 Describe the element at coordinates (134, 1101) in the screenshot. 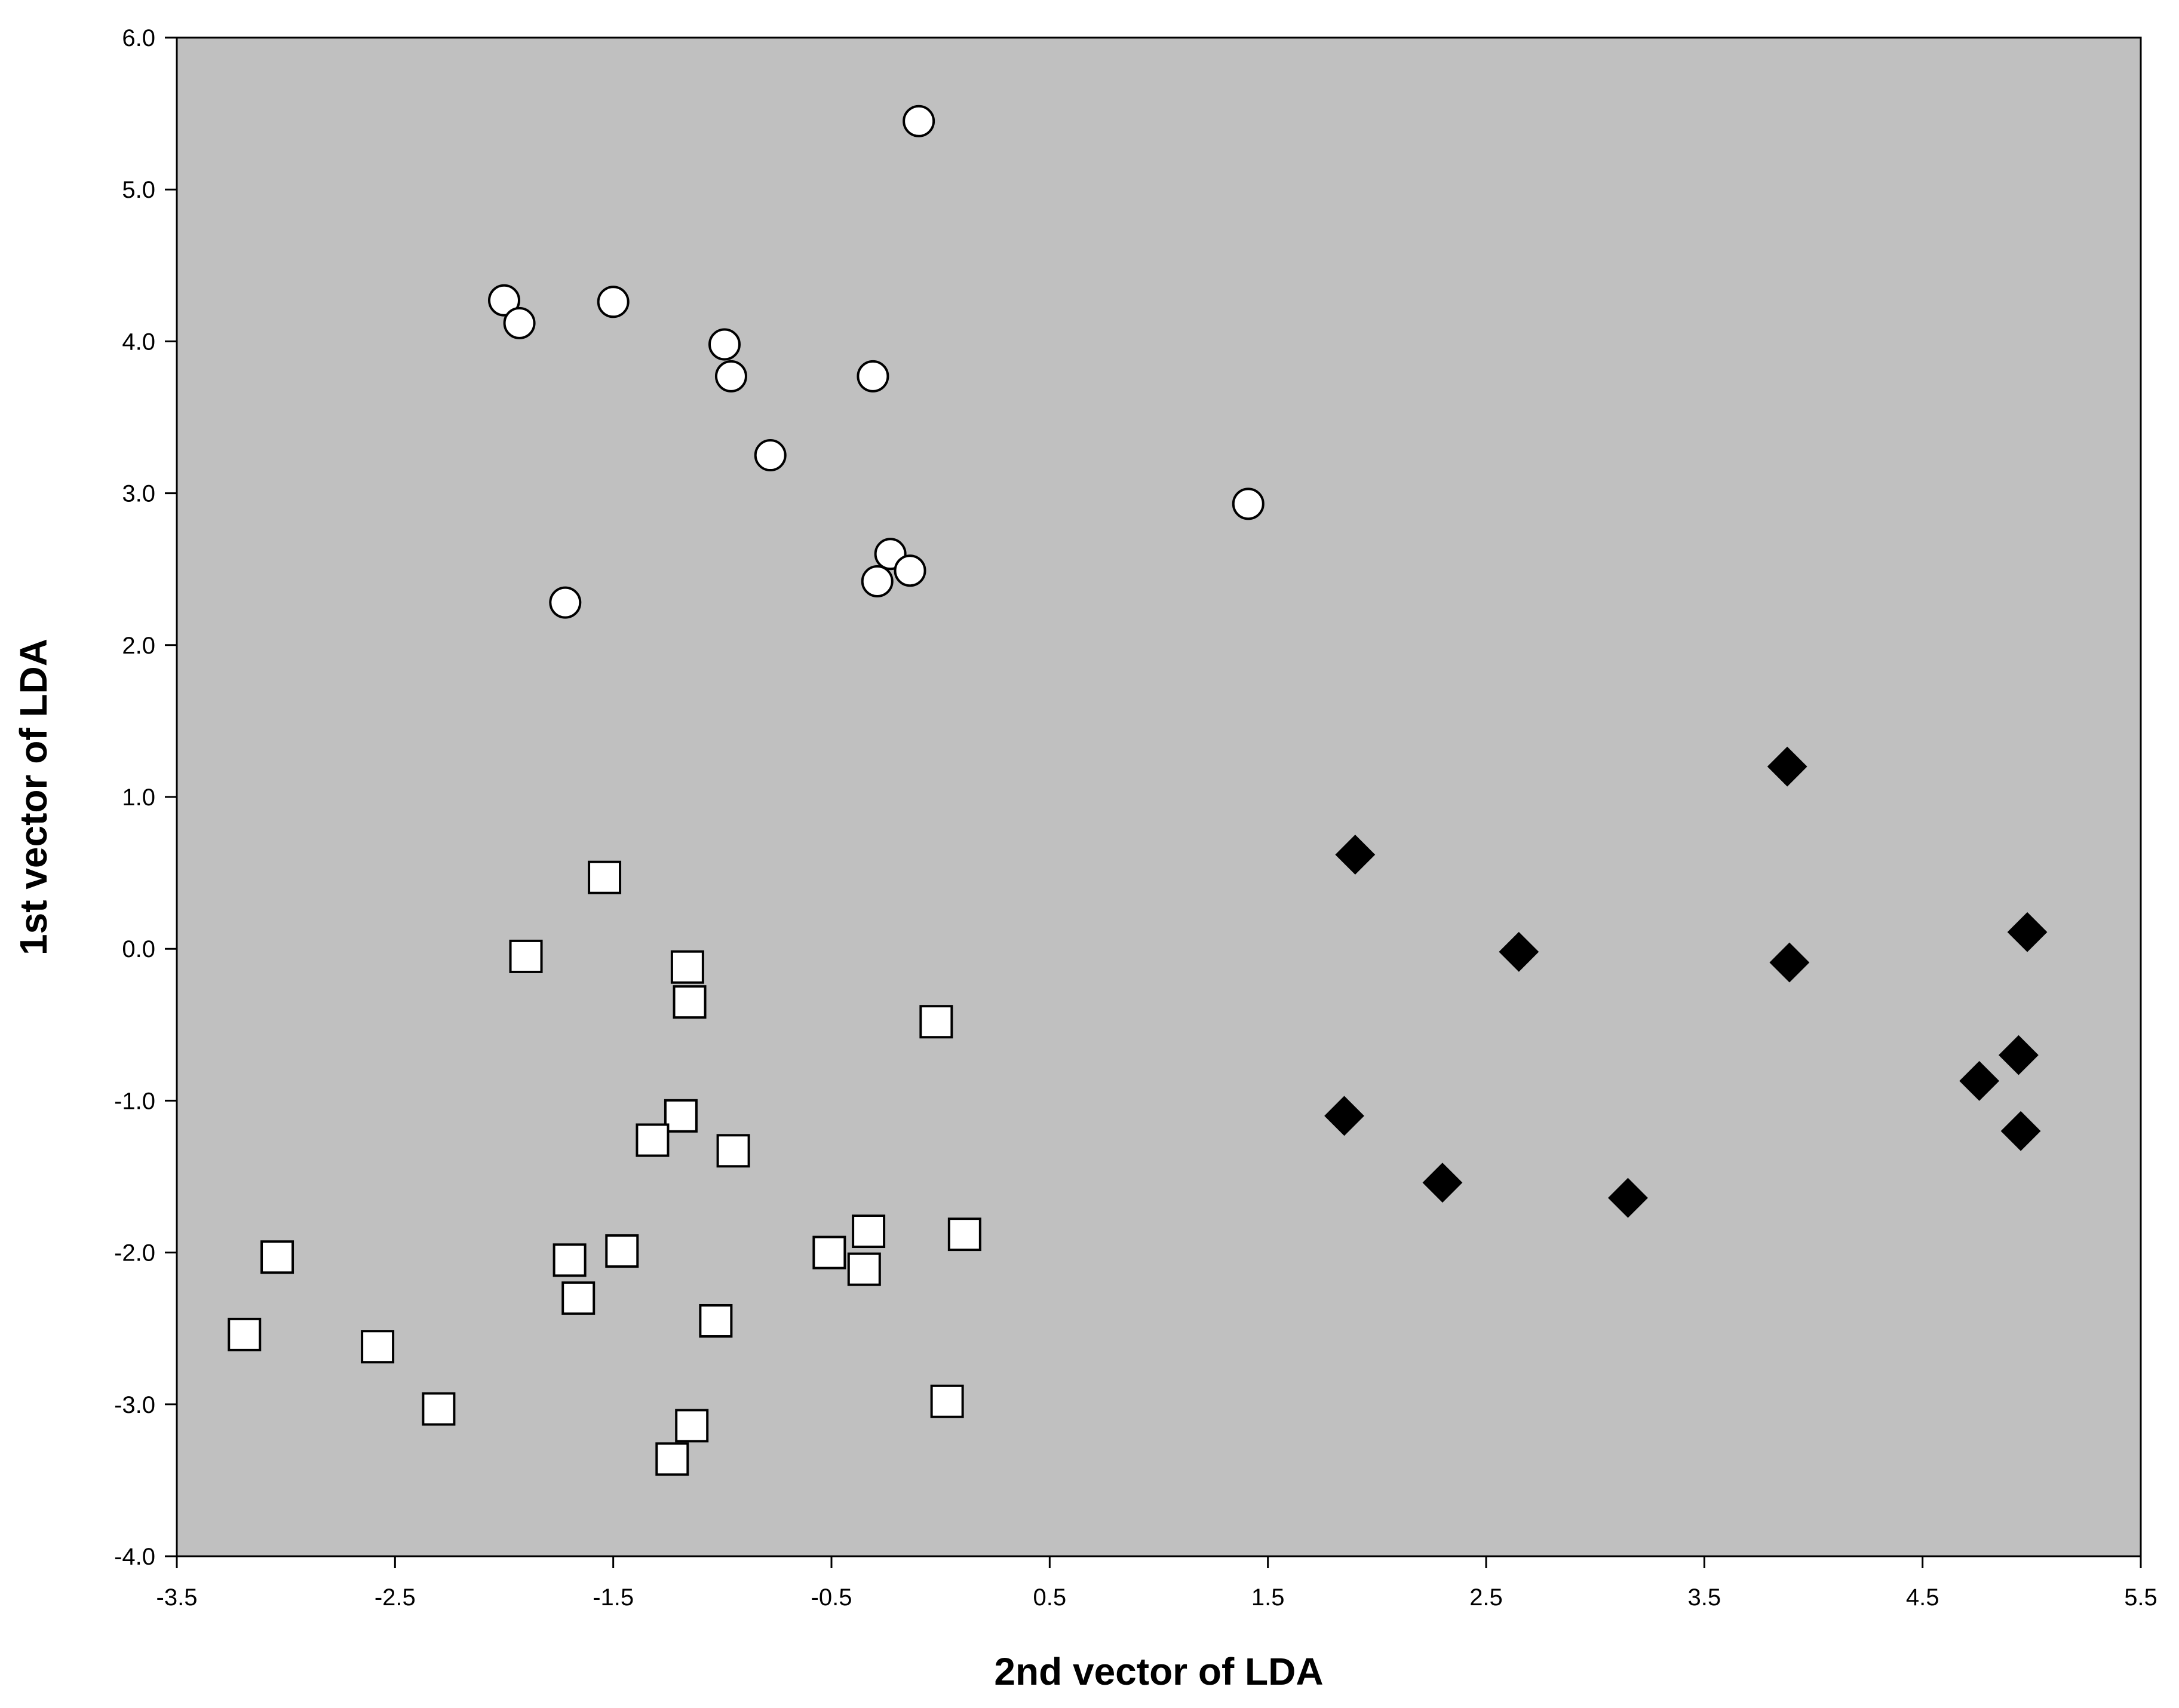

I see `y-tick-label: -1.0` at that location.